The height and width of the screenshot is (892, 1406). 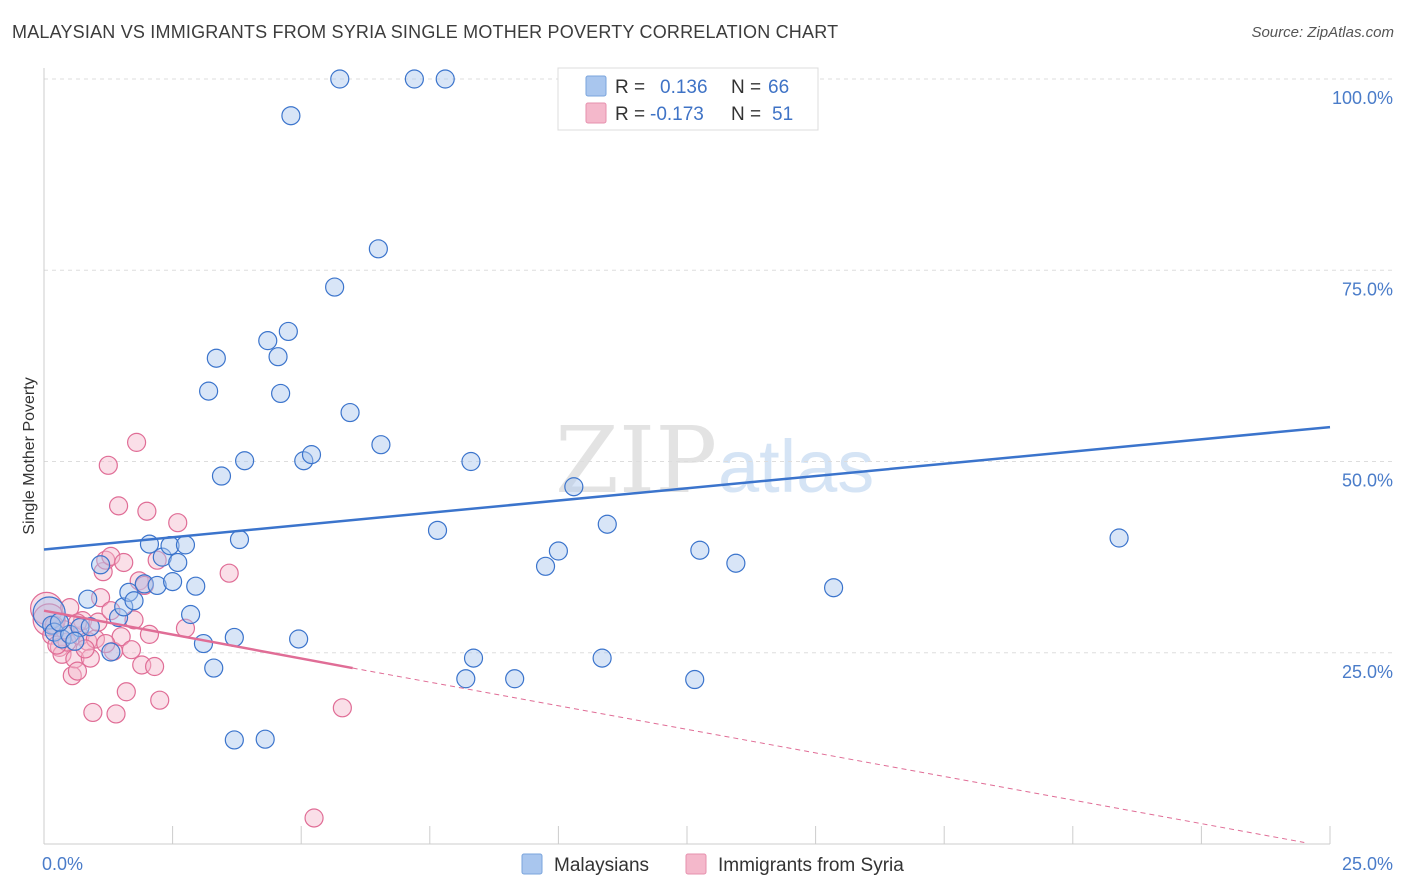 What do you see at coordinates (1367, 864) in the screenshot?
I see `x-tick-label-max: 25.0%` at bounding box center [1367, 864].